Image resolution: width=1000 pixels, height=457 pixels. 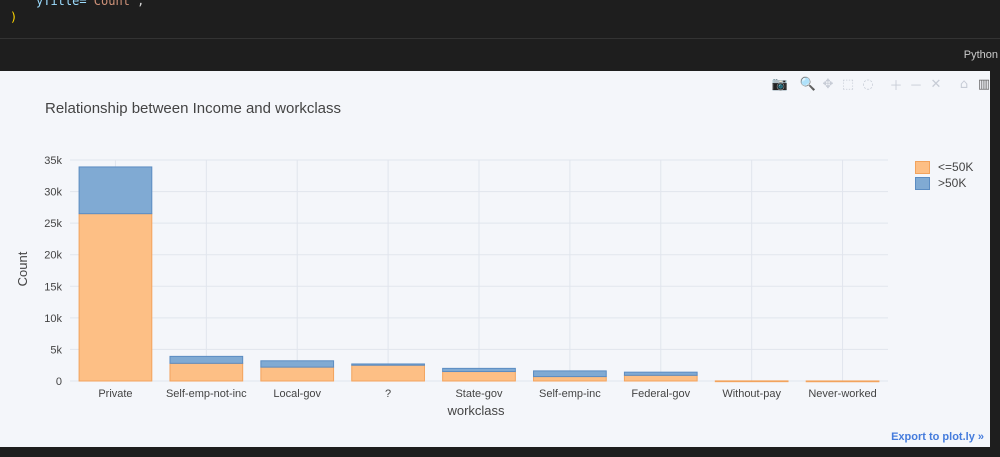 I want to click on code-line: yTitle='Count',, so click(x=90, y=4).